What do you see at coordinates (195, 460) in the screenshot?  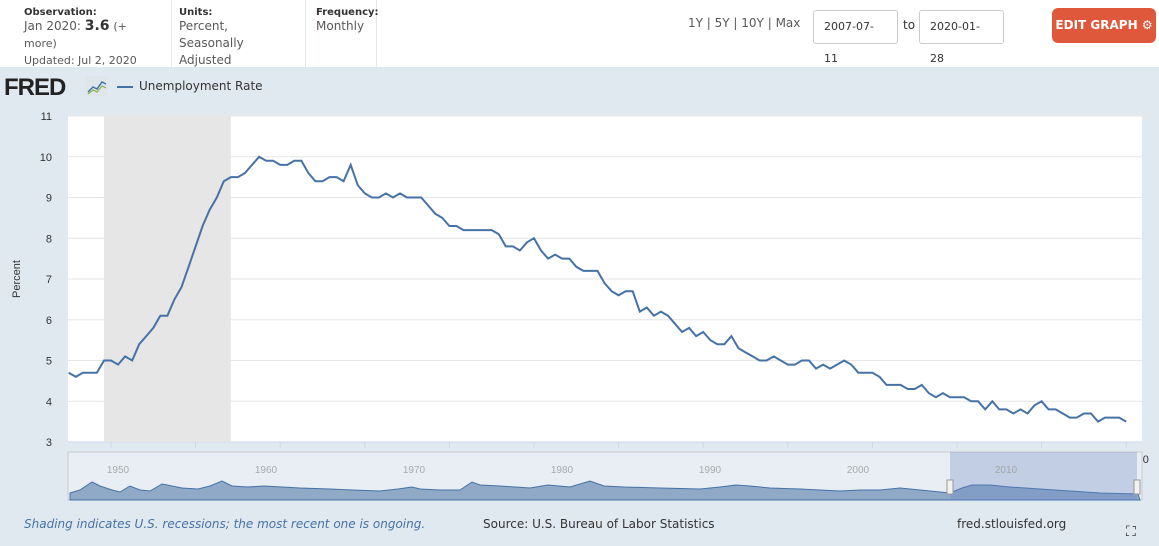 I see `x-tick-label: Jan 2009` at bounding box center [195, 460].